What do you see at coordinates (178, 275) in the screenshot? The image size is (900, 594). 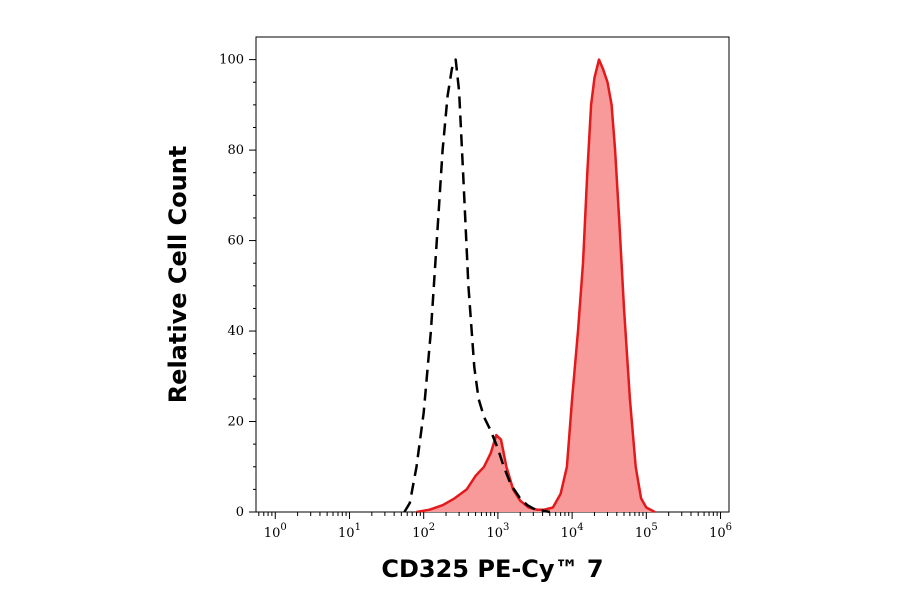 I see `y-axis-title: Relative Cell Count` at bounding box center [178, 275].